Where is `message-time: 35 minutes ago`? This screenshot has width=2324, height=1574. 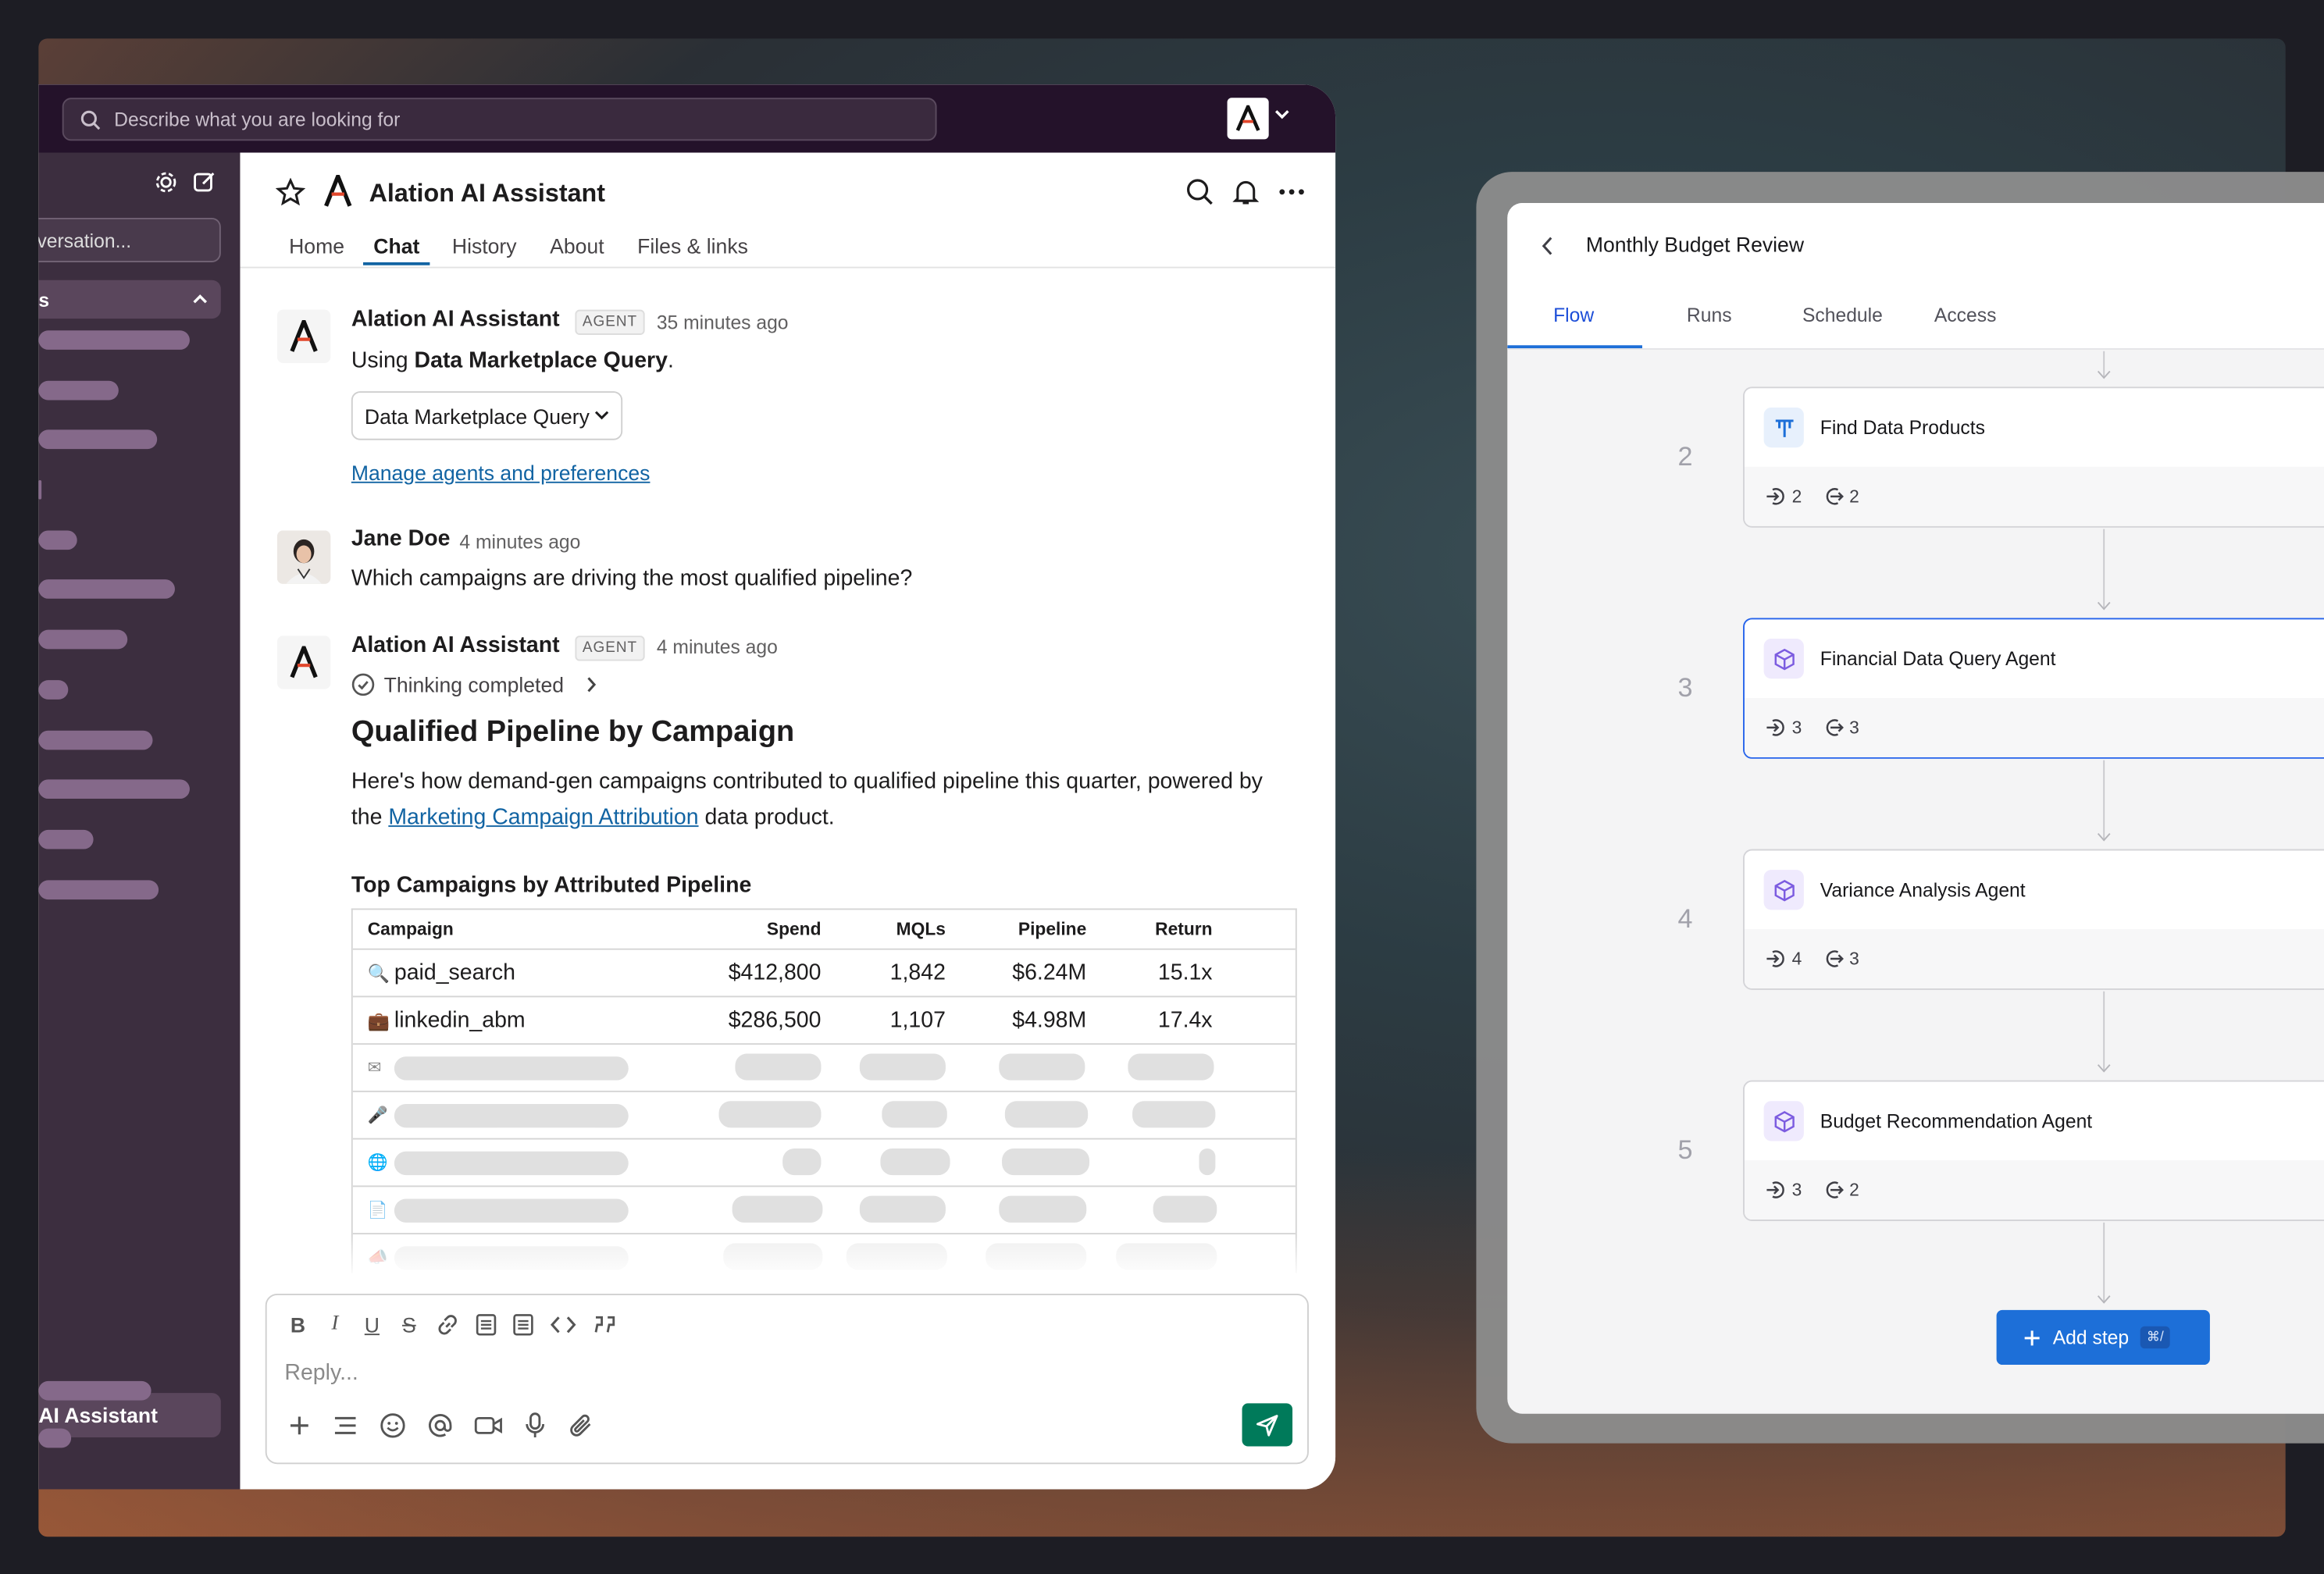
message-time: 35 minutes ago is located at coordinates (722, 323).